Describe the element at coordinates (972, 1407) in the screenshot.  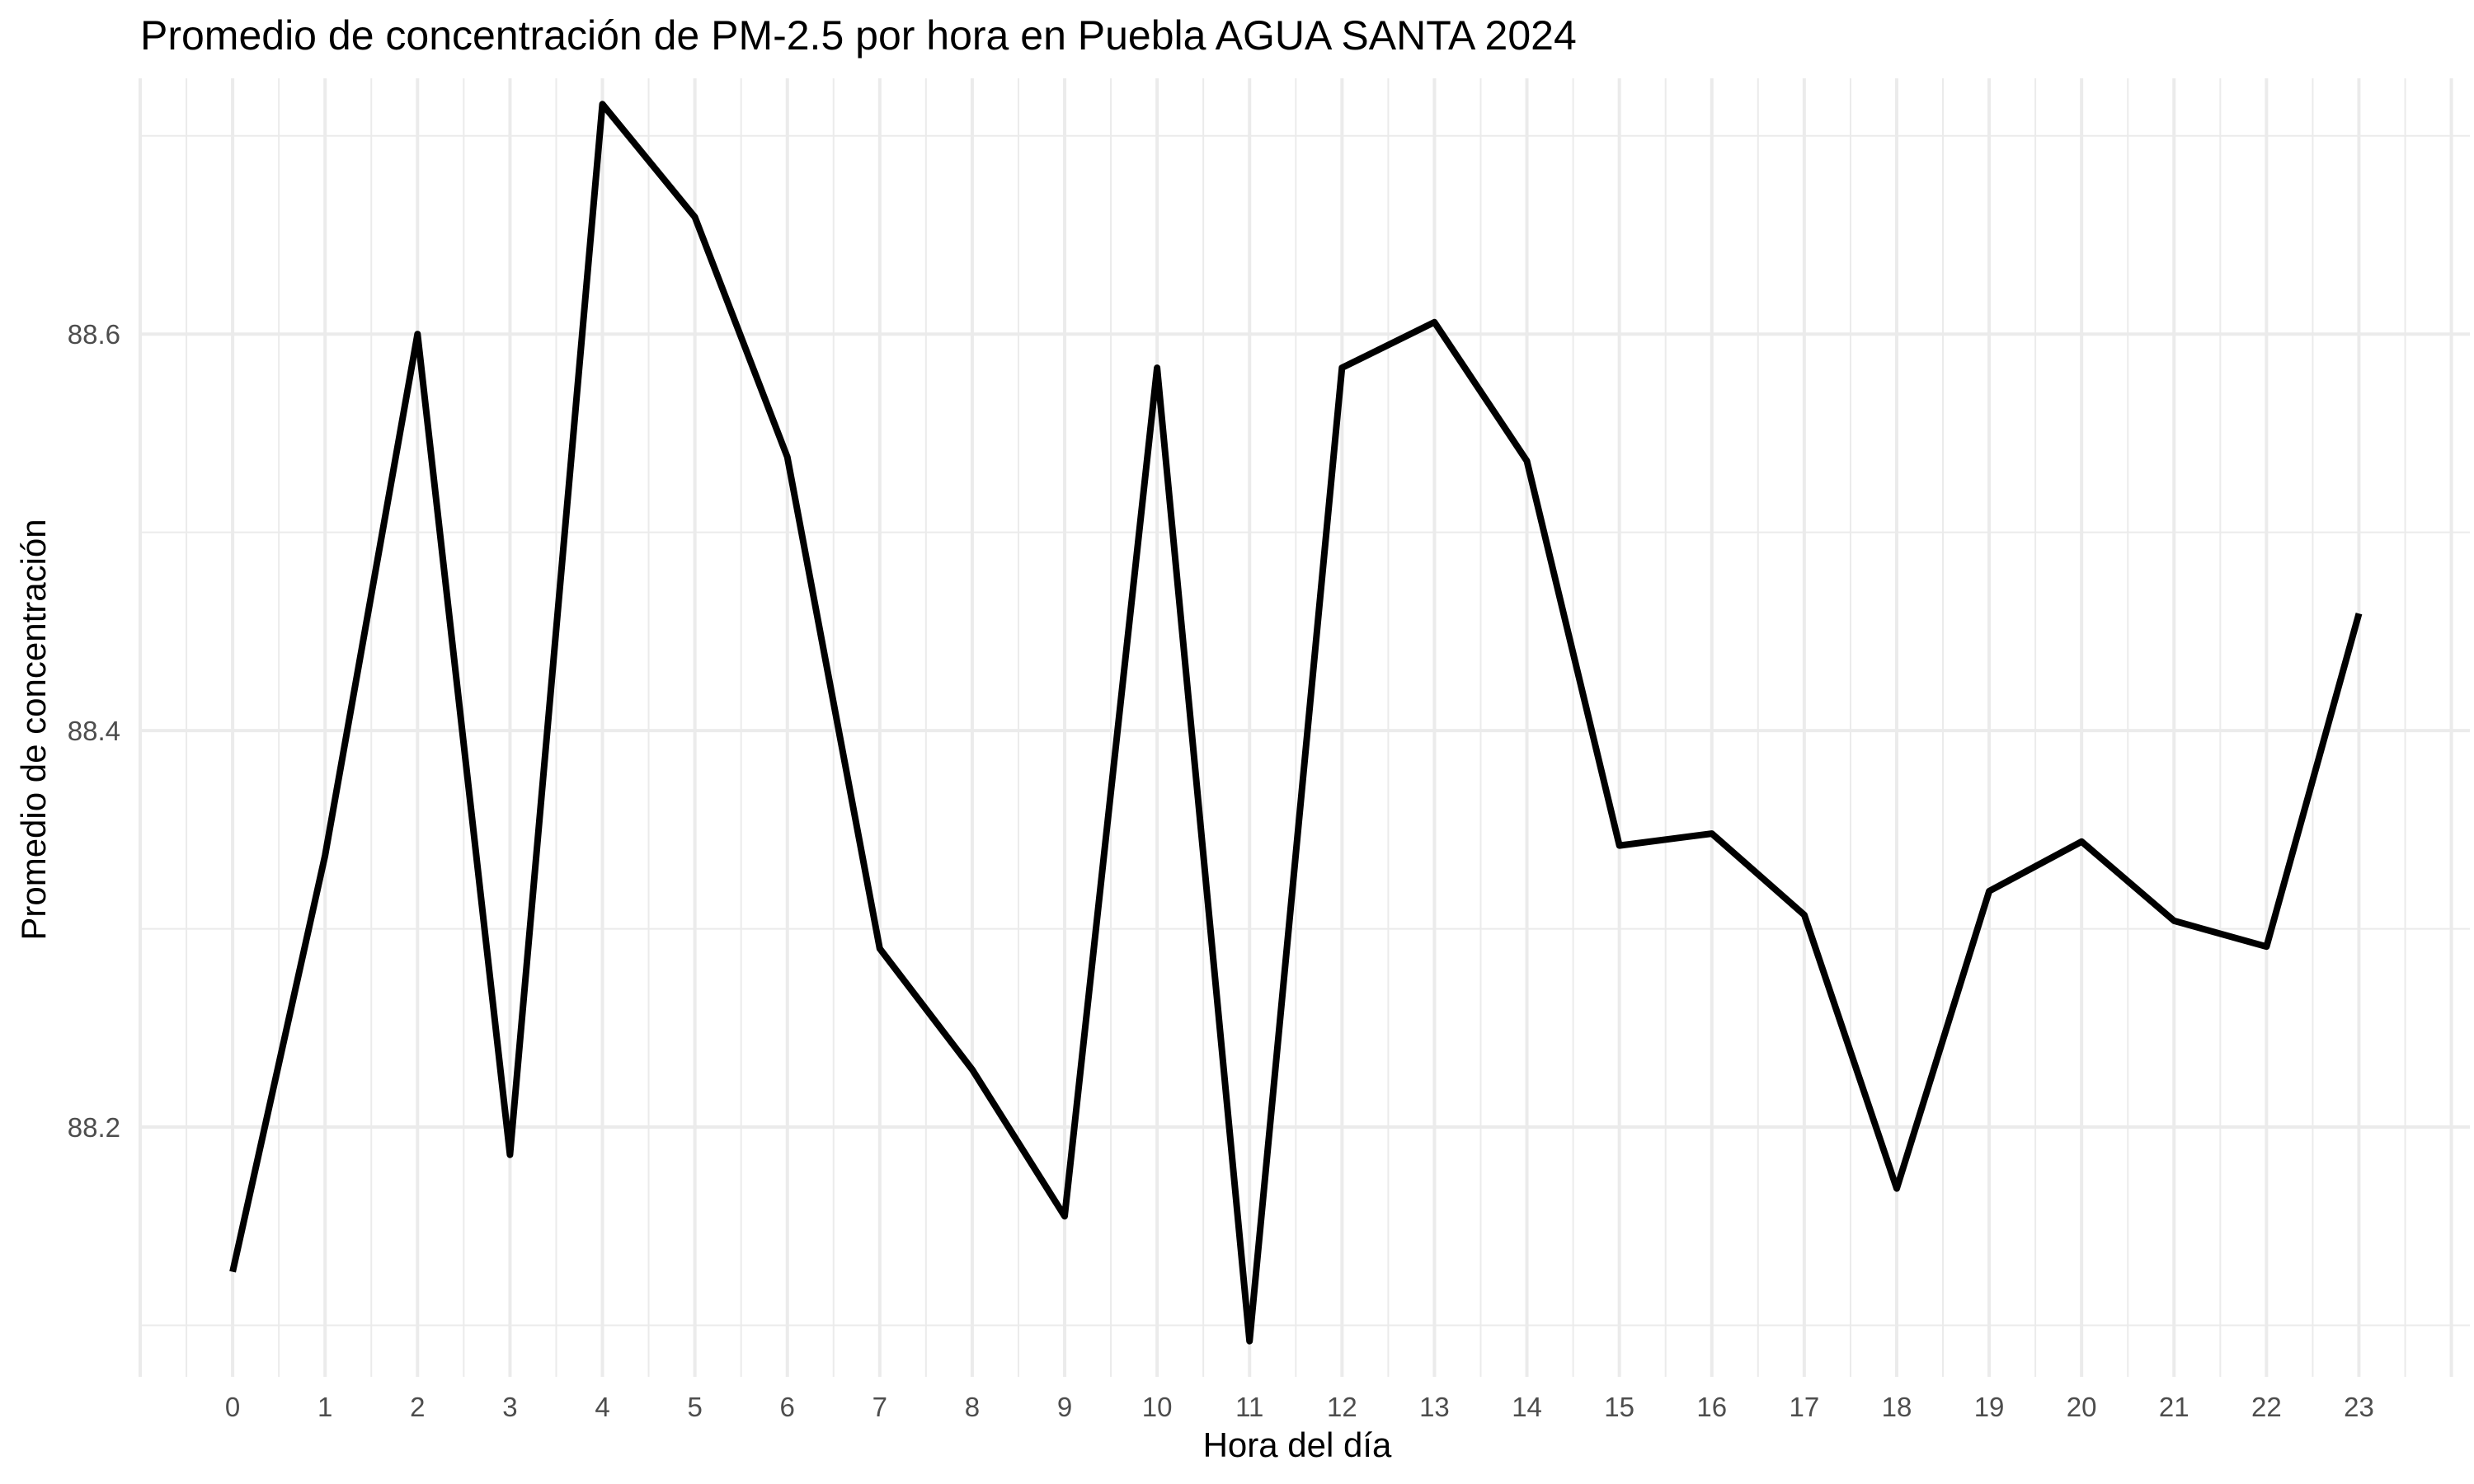
I see `x-tick-label: 8` at that location.